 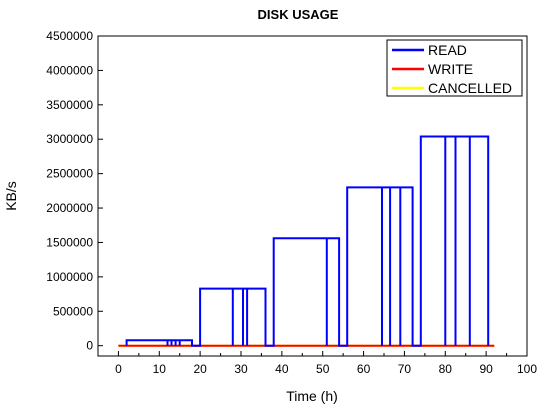 I want to click on x-tick-label: 40, so click(x=282, y=369).